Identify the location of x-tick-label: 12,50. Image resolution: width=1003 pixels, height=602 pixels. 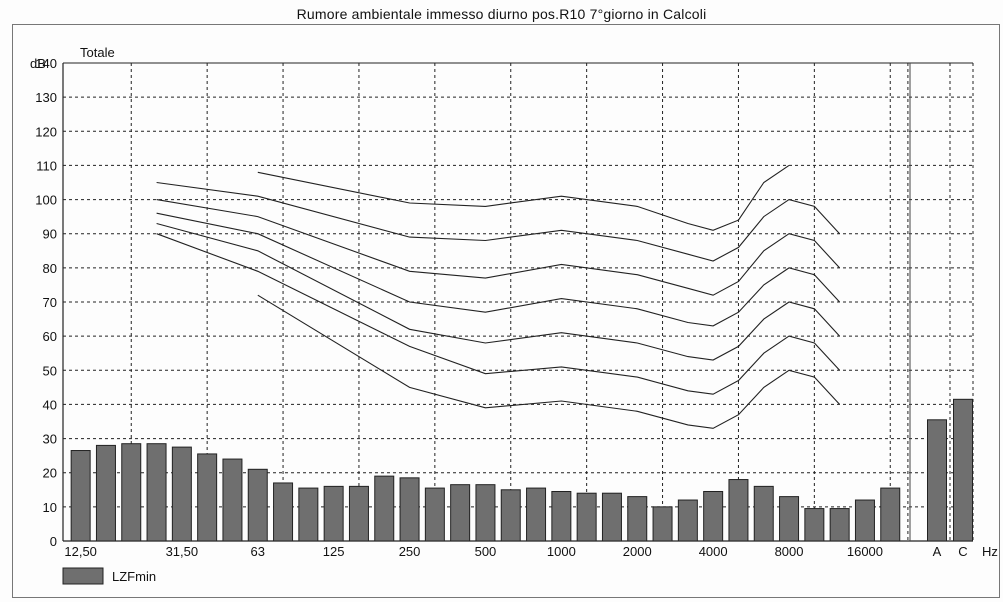
(80, 551).